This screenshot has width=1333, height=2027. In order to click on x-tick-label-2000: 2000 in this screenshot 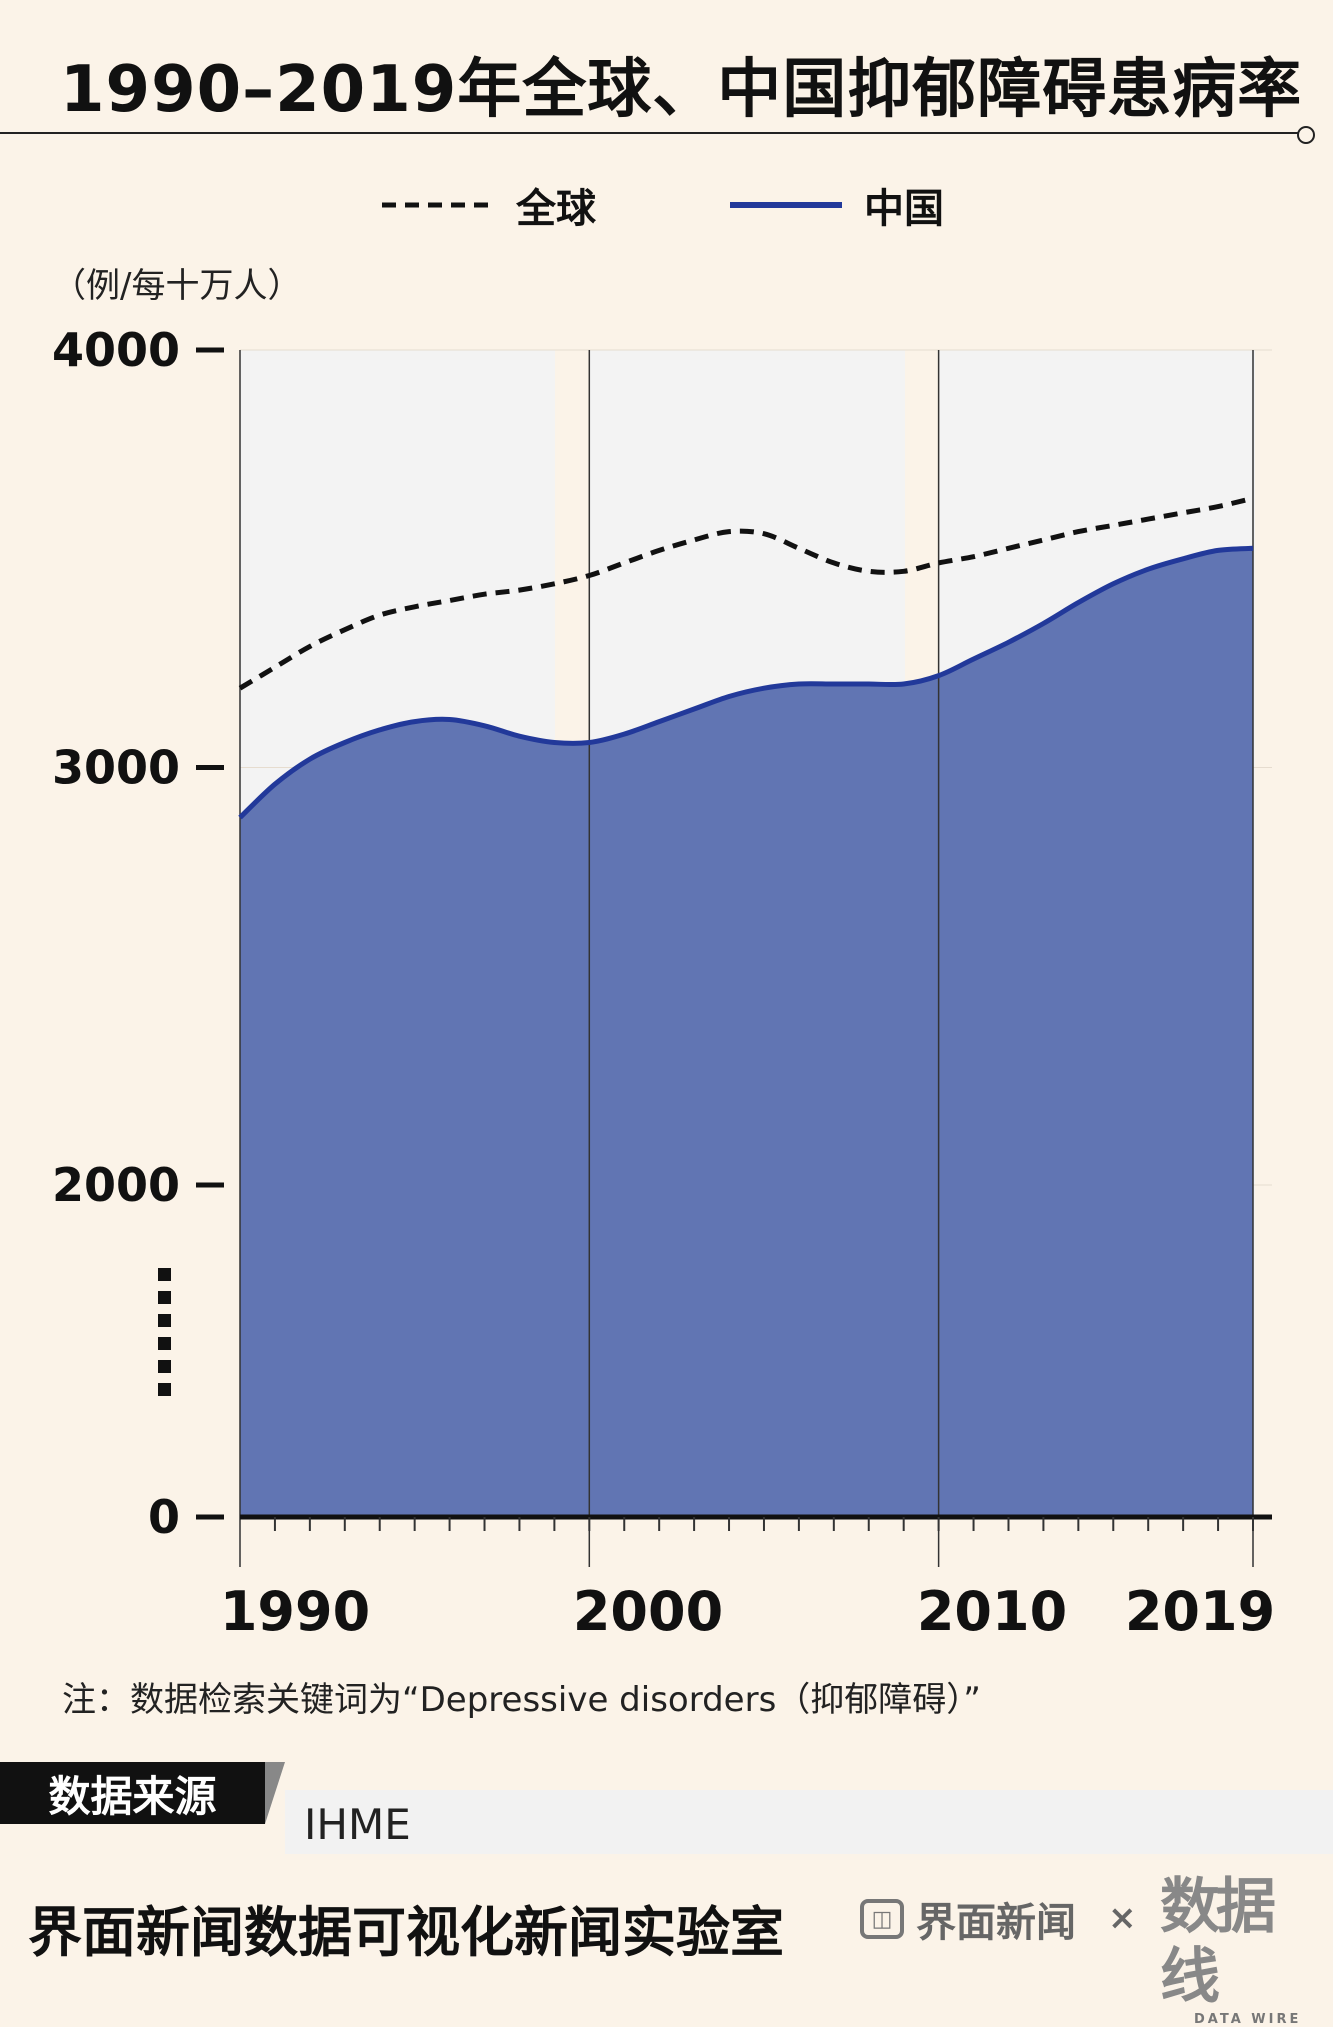, I will do `click(648, 1611)`.